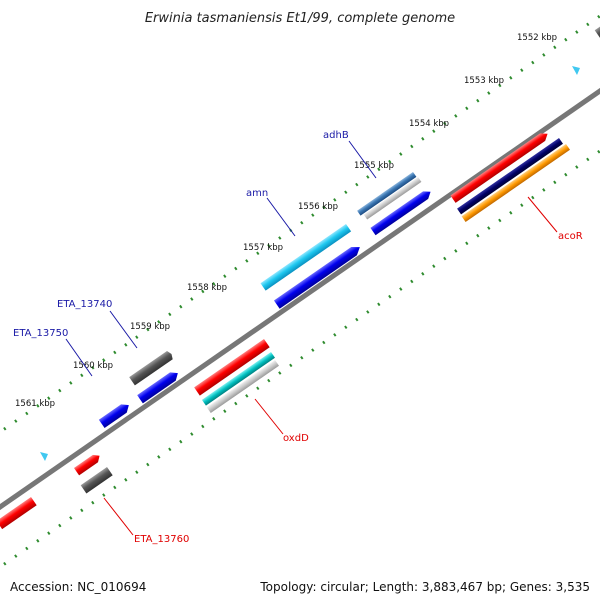 This screenshot has width=600, height=600. I want to click on gene-amn, so click(306, 257).